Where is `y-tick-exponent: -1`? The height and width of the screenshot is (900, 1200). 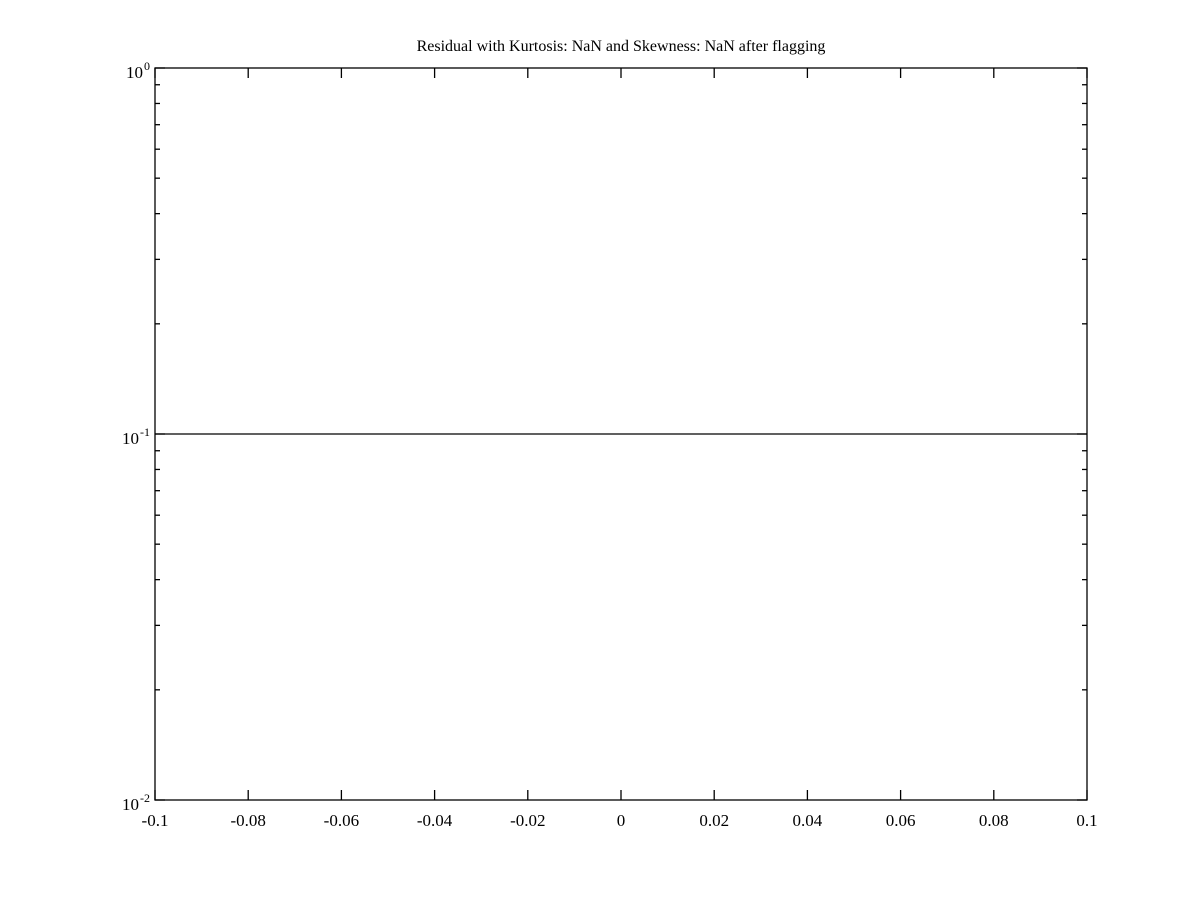
y-tick-exponent: -1 is located at coordinates (145, 432).